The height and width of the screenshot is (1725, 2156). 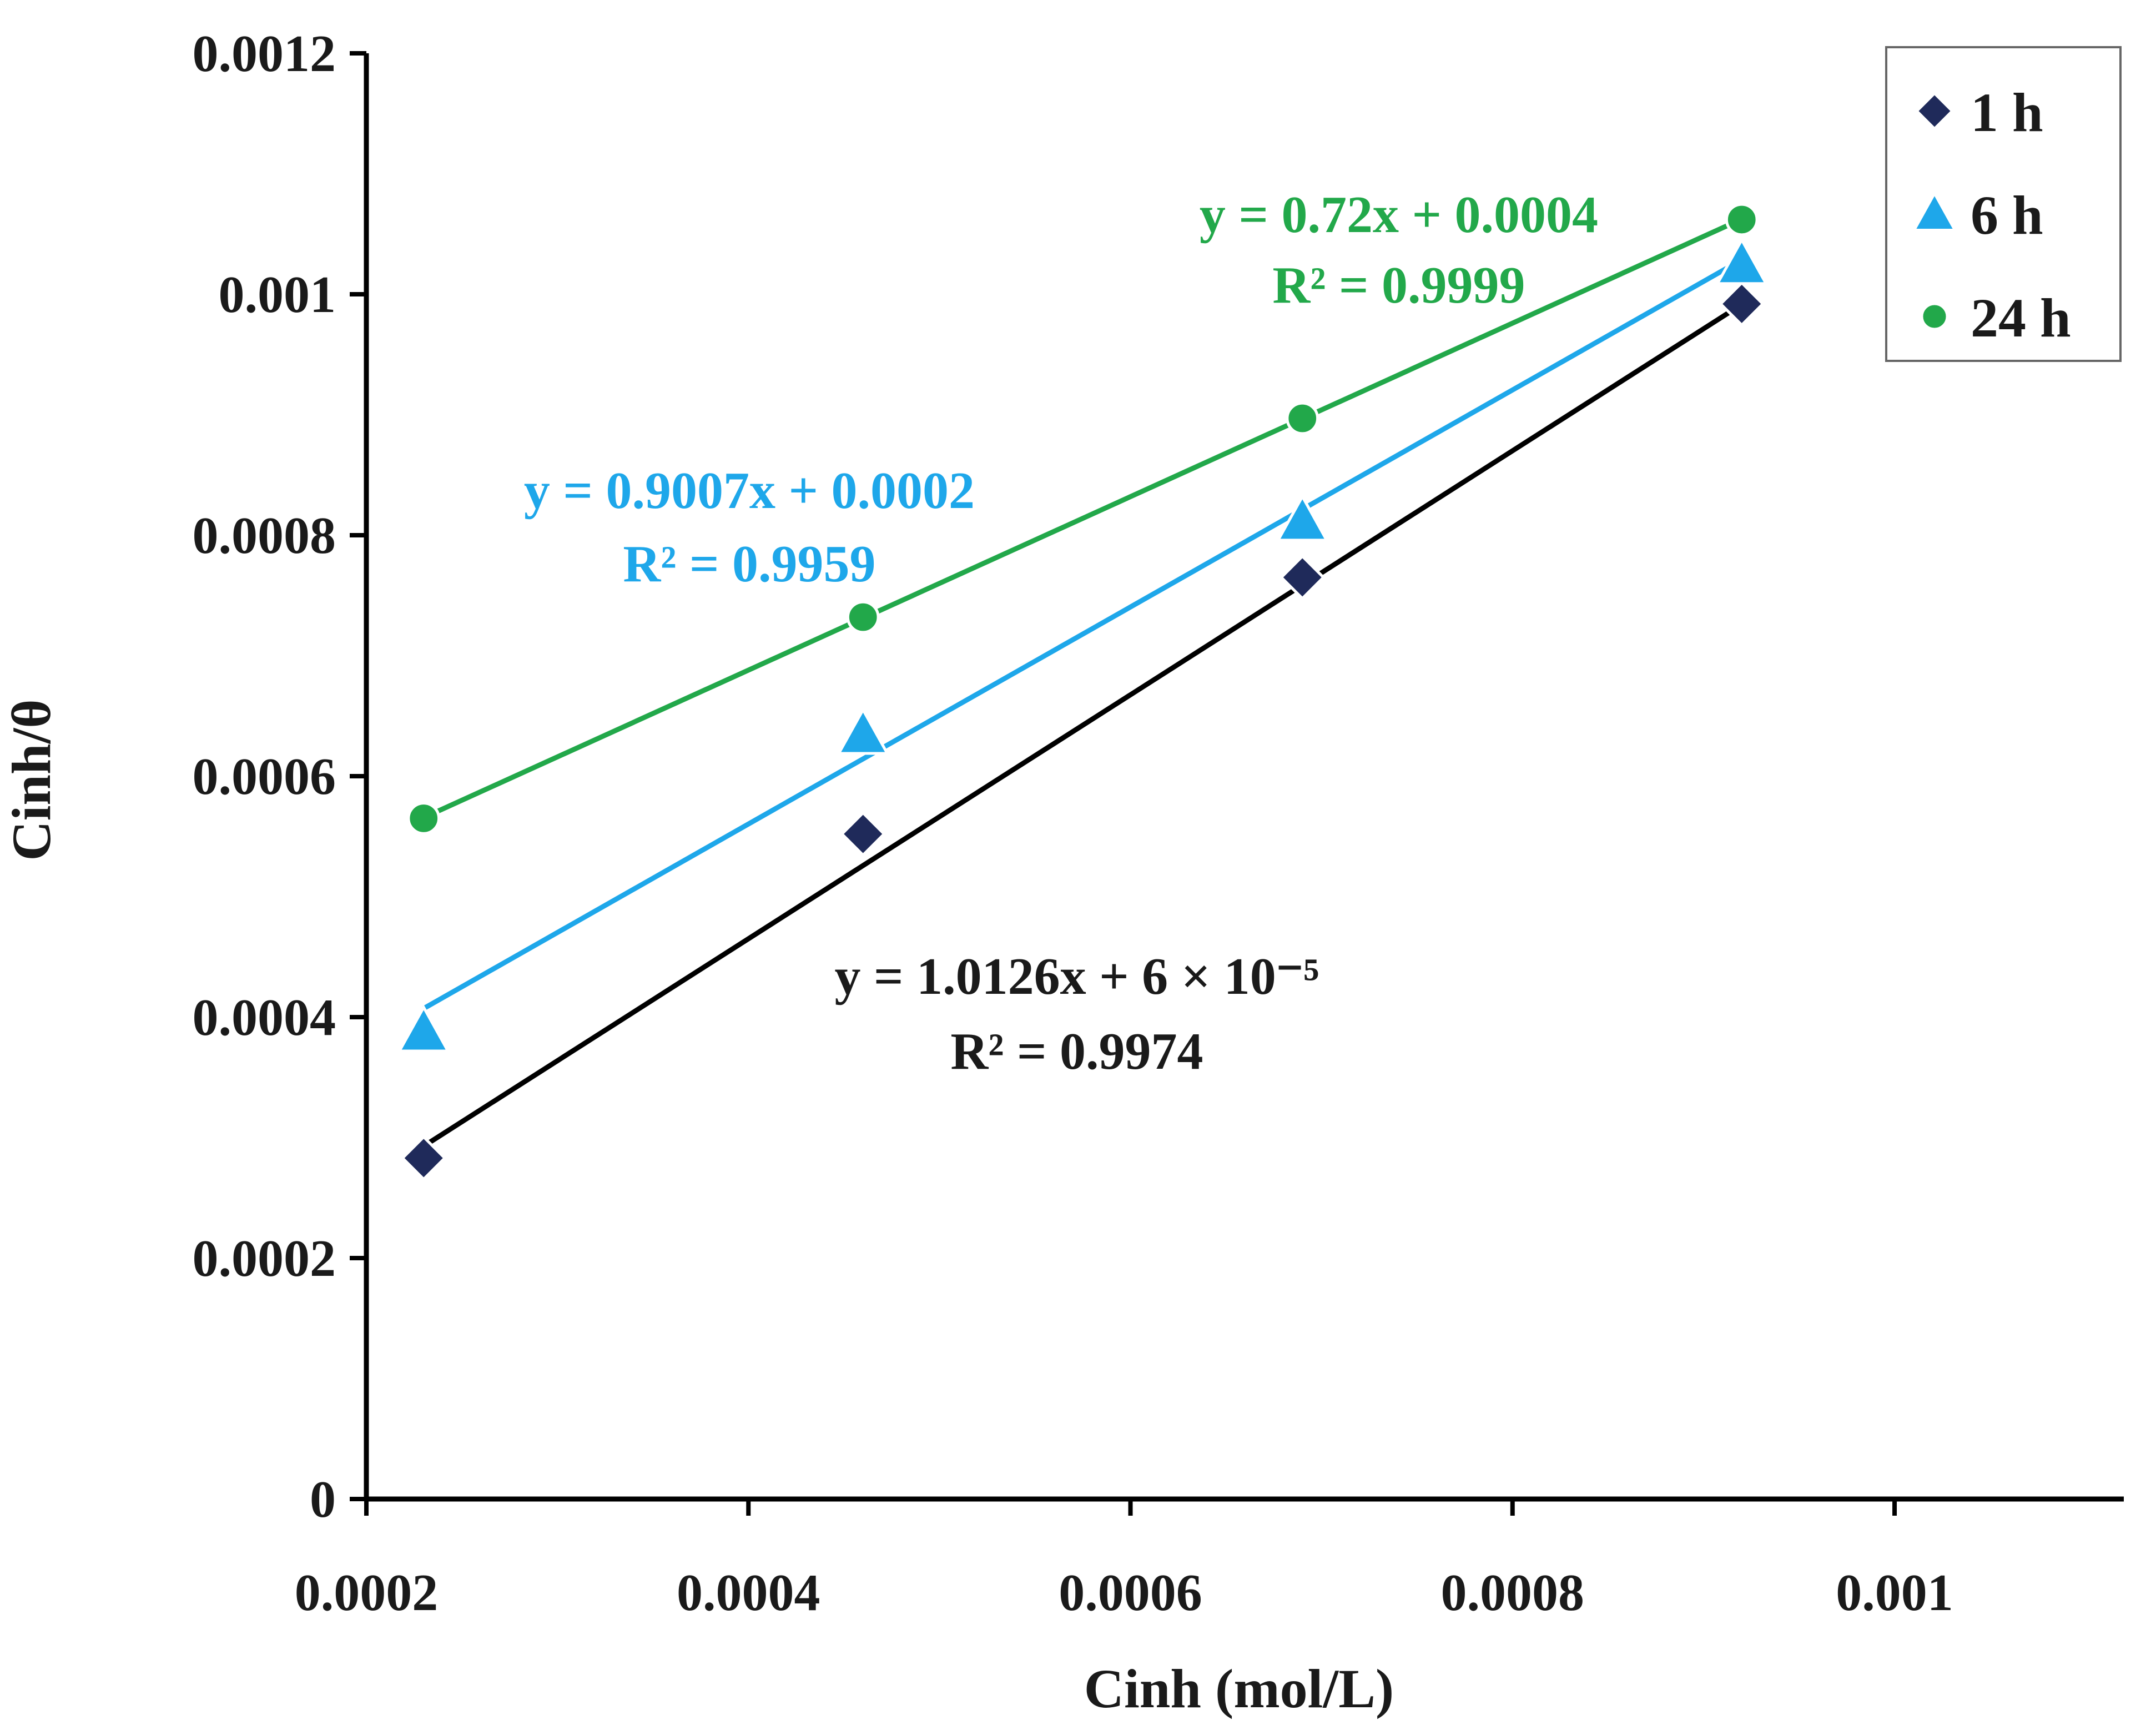 I want to click on legend-label: 24 h, so click(x=2021, y=318).